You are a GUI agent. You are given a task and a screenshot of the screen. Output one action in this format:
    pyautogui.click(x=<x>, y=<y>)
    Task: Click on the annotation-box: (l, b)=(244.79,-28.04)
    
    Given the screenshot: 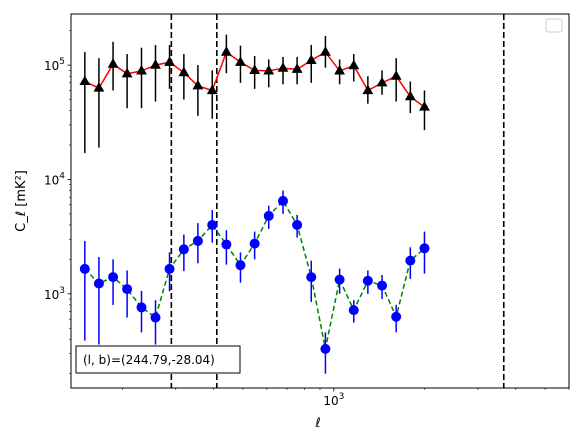 What is the action you would take?
    pyautogui.click(x=158, y=359)
    